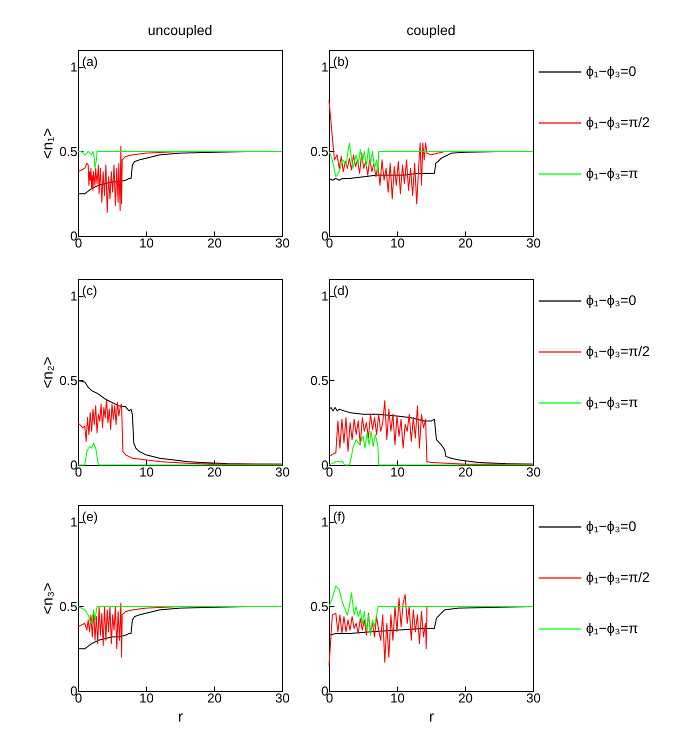 This screenshot has width=698, height=741. Describe the element at coordinates (47, 598) in the screenshot. I see `y-axis-title: <n₃>` at that location.